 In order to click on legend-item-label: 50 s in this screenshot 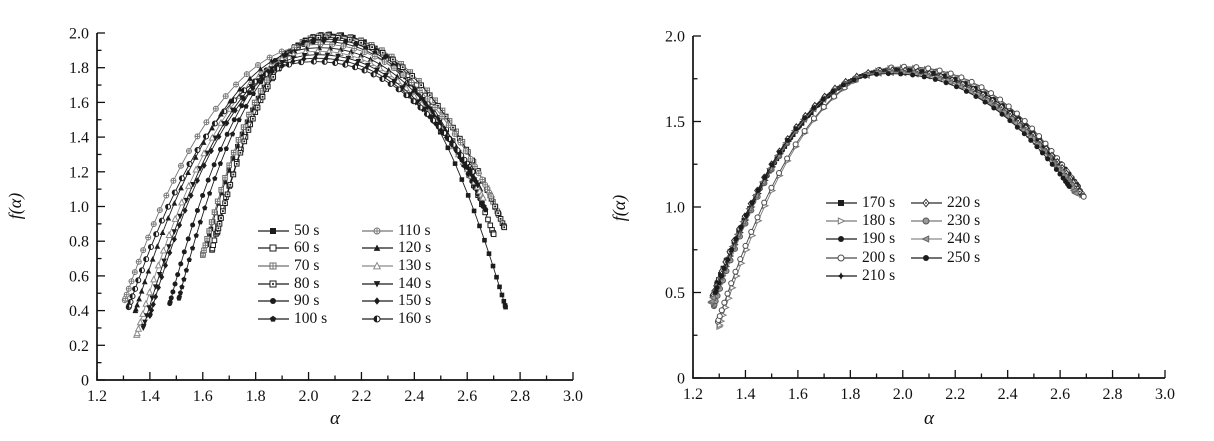, I will do `click(307, 230)`.